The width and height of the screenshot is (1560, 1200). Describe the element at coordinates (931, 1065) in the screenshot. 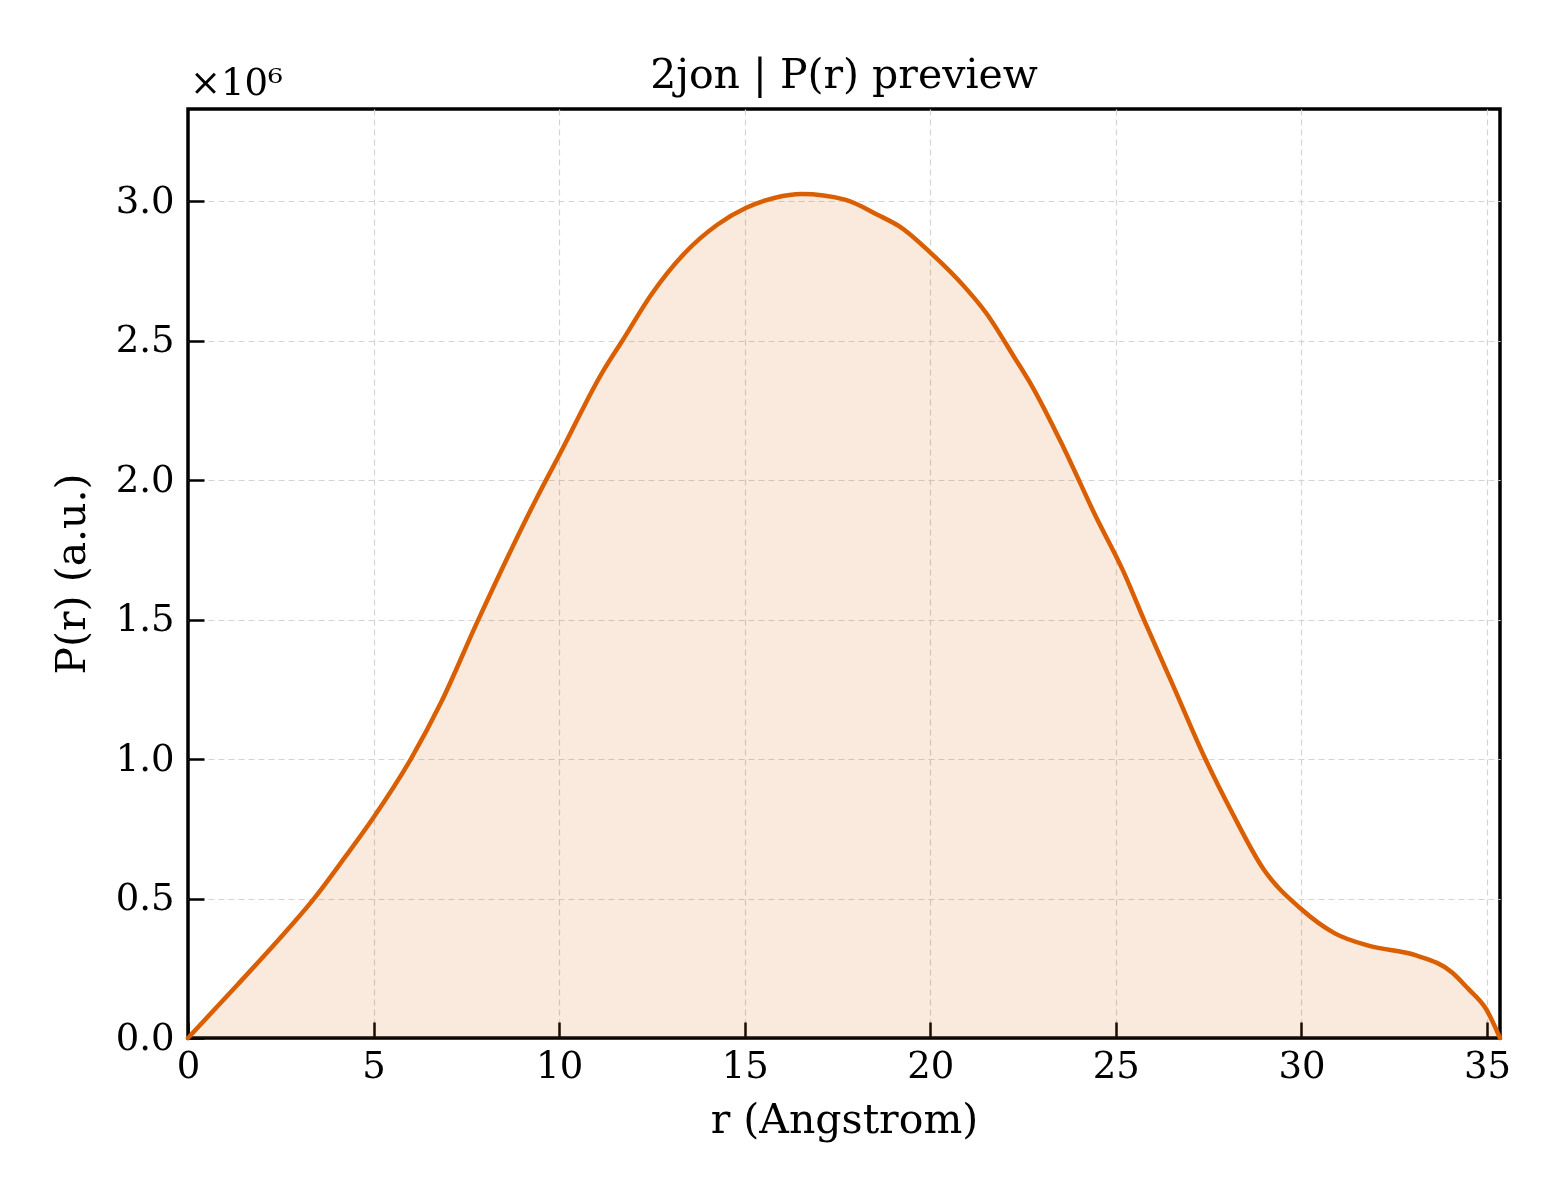

I see `x-tick-label: 20` at that location.